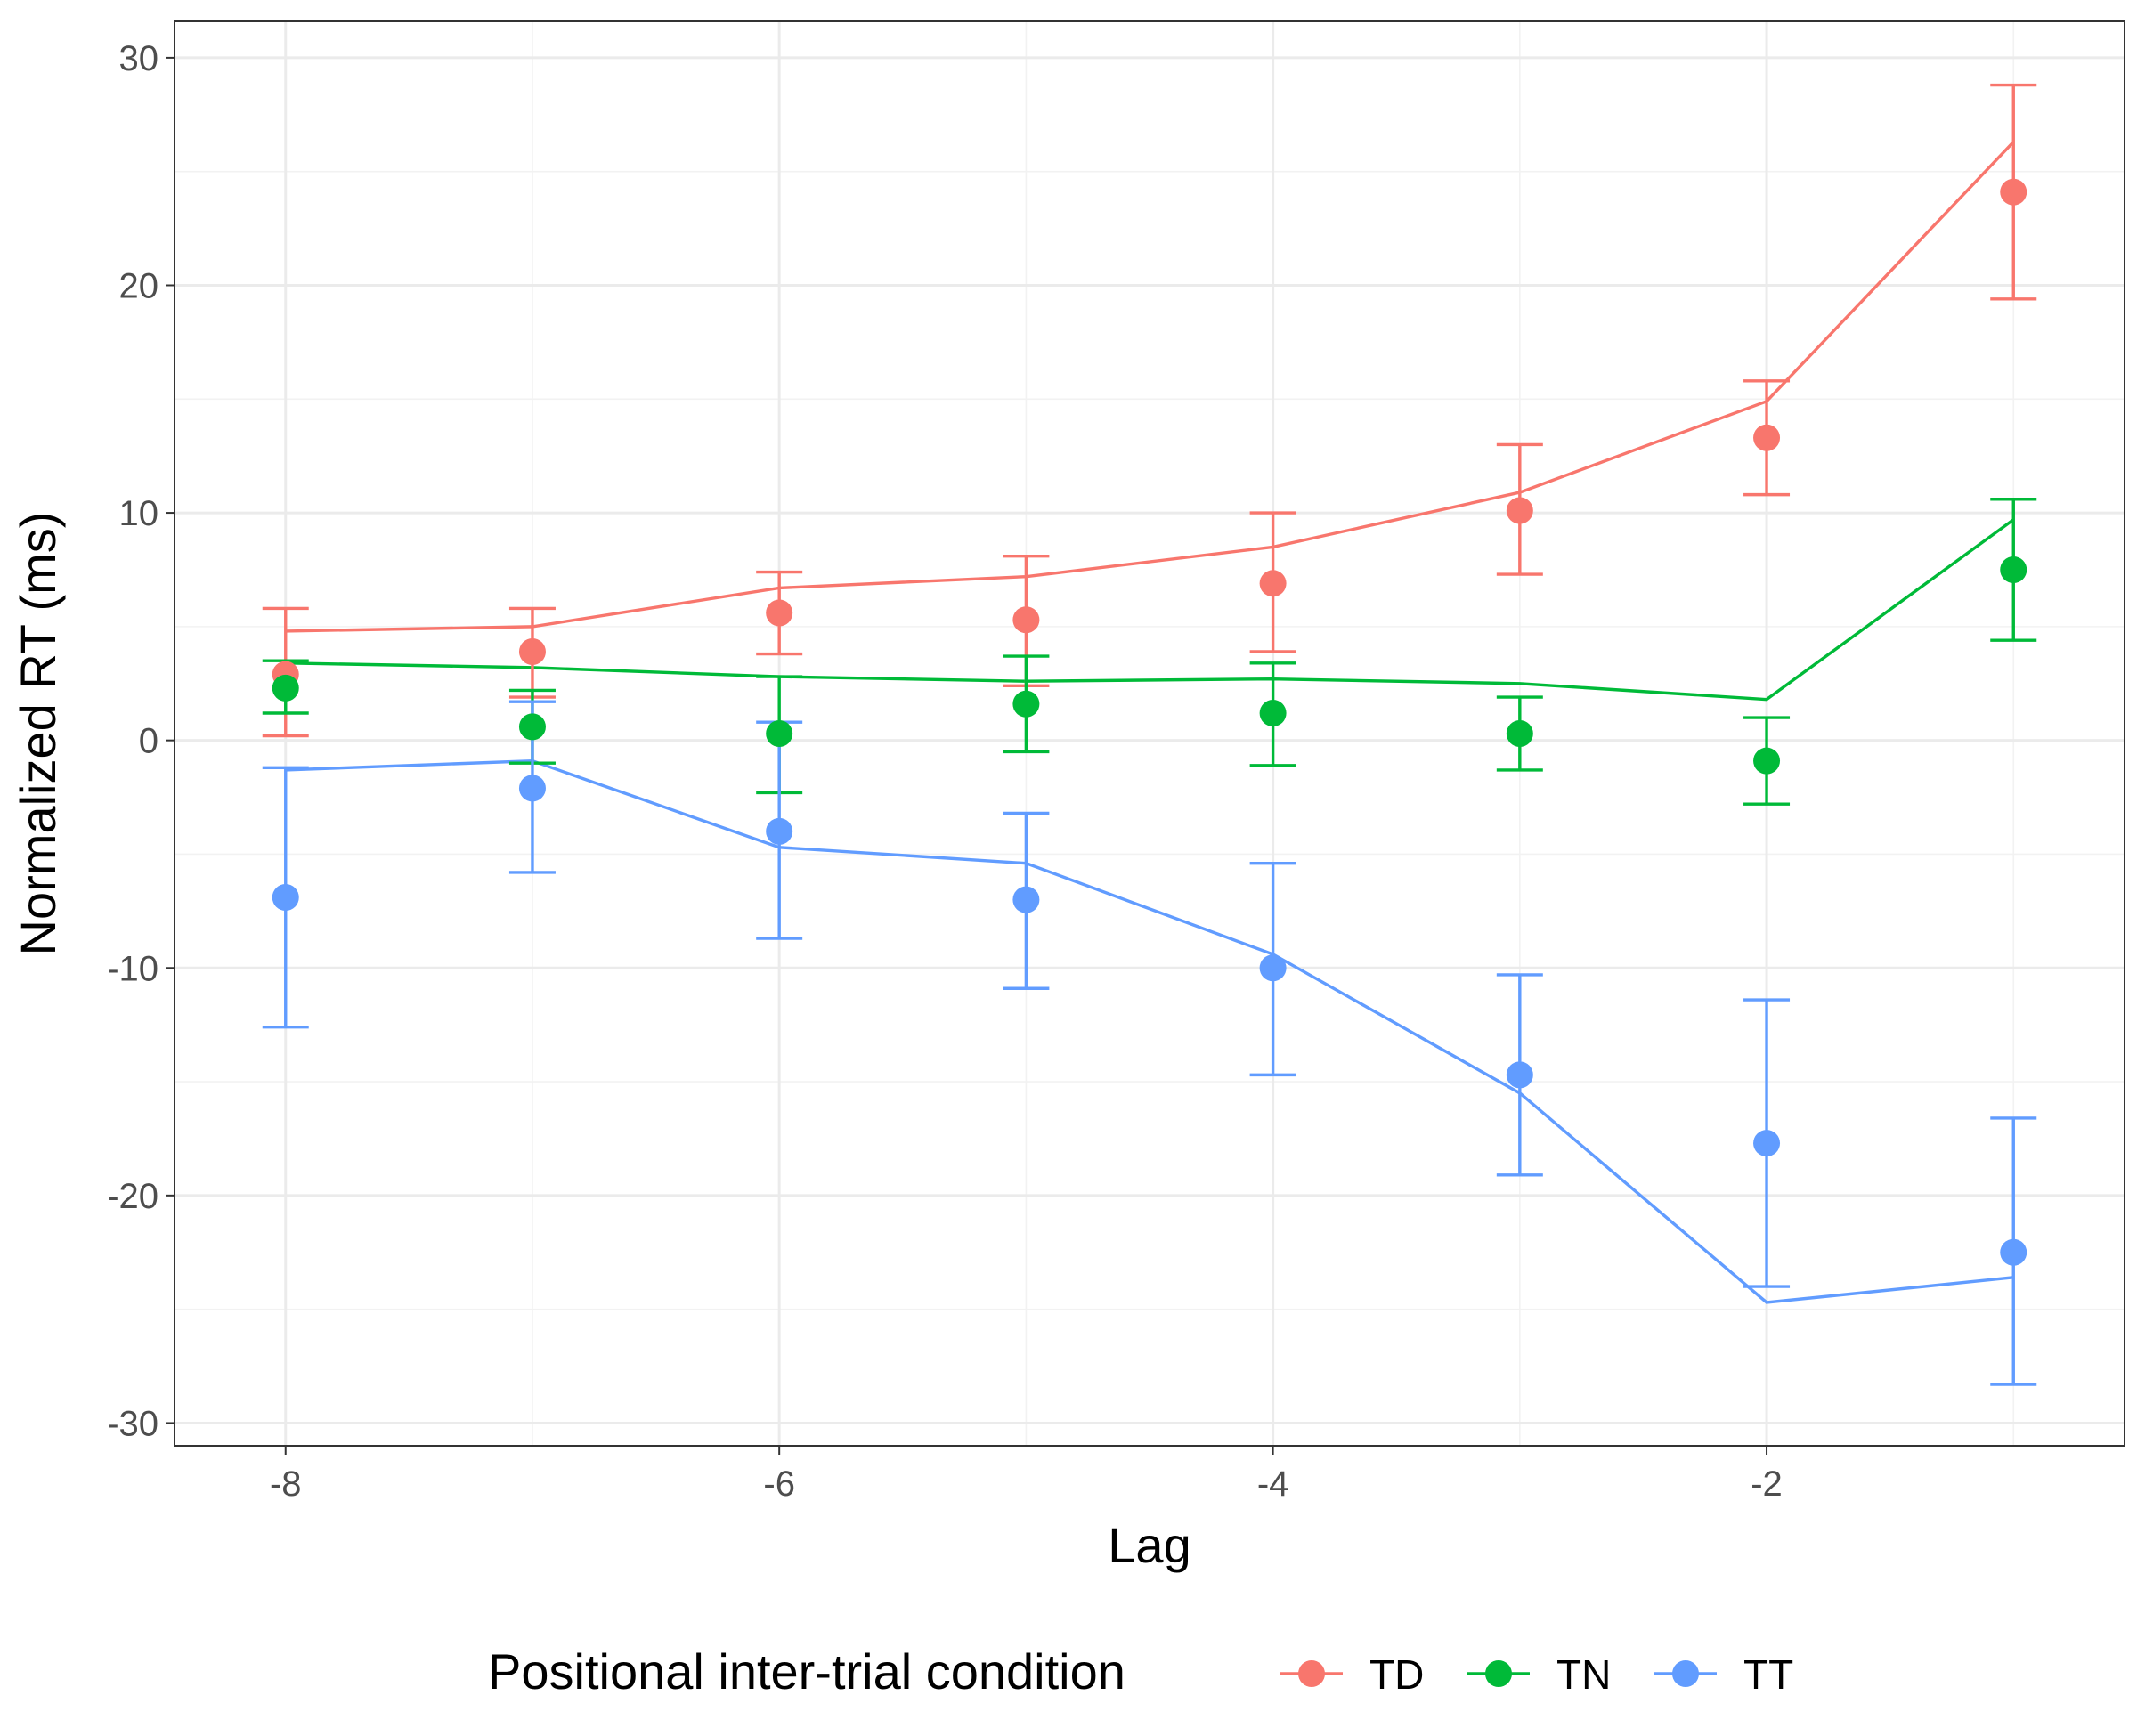 This screenshot has width=2137, height=1736. What do you see at coordinates (139, 285) in the screenshot?
I see `y-tick-label: 20` at bounding box center [139, 285].